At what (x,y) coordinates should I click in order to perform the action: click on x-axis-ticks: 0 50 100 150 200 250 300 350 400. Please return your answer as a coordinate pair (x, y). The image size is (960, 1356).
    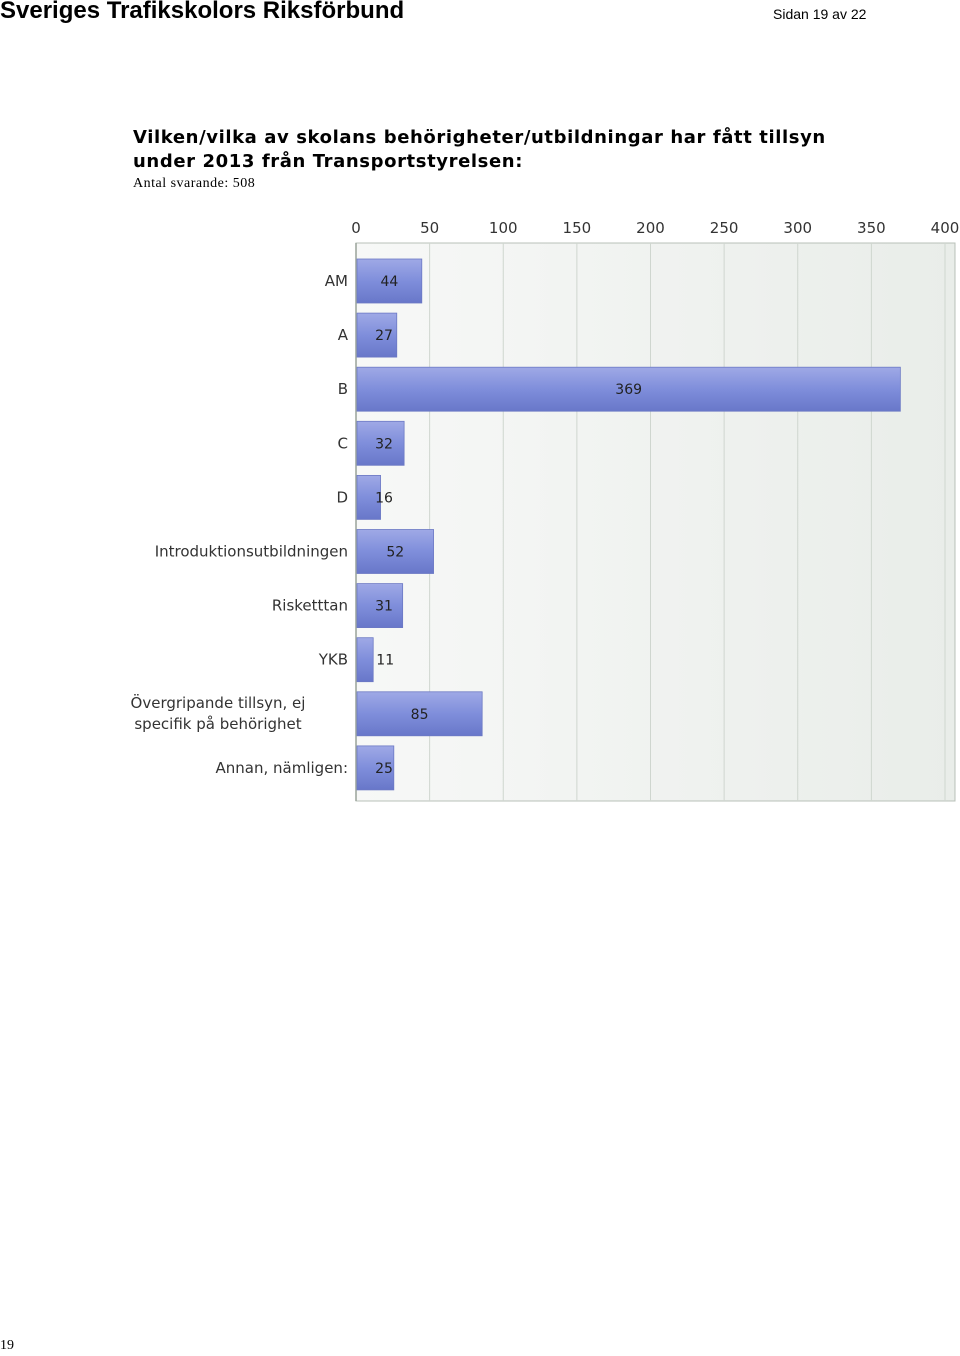
    Looking at the image, I should click on (655, 228).